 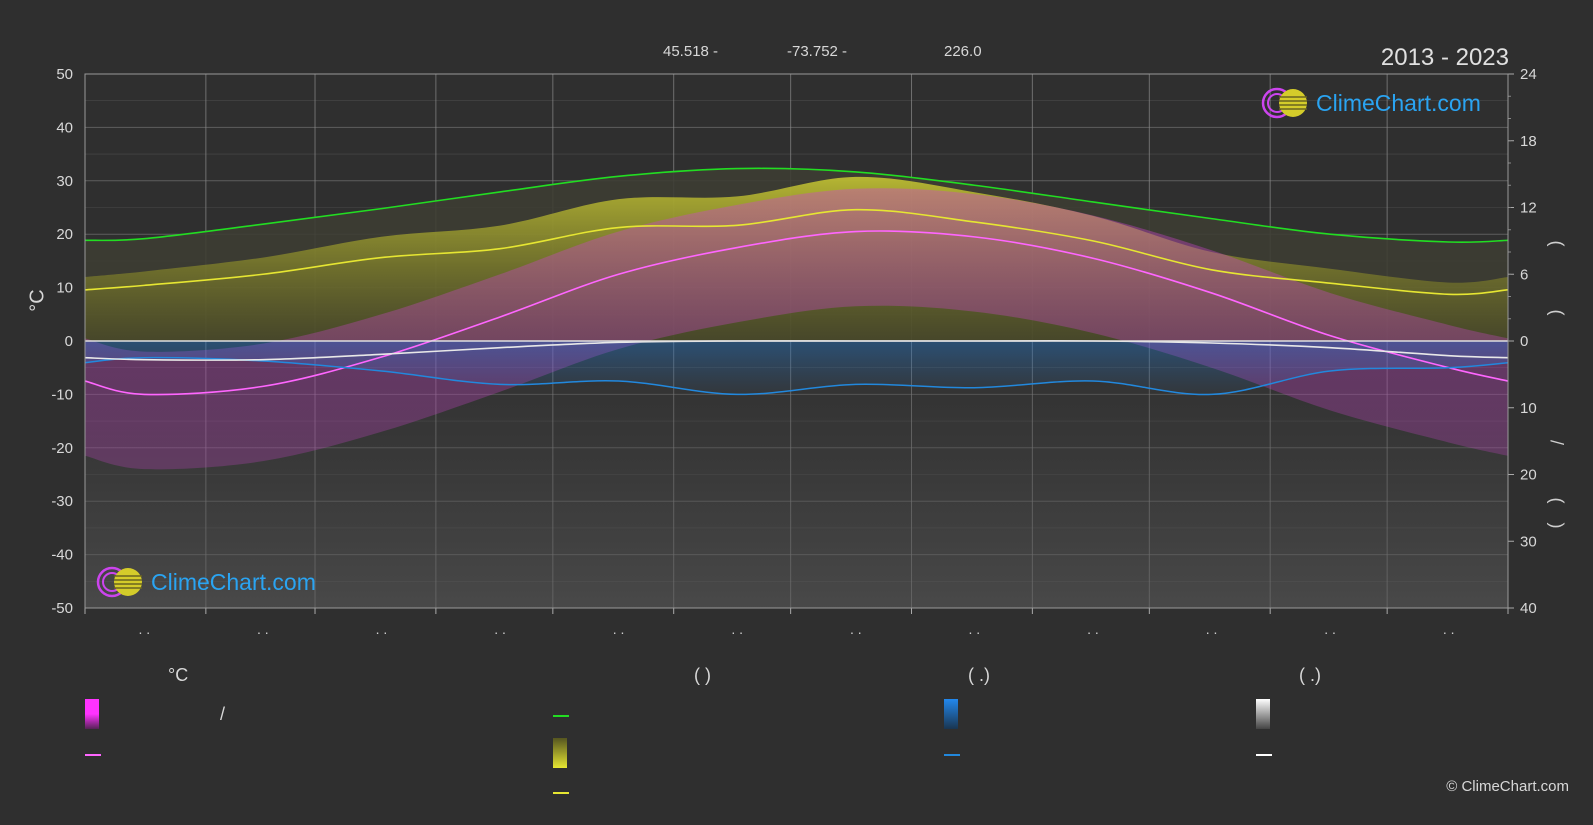 What do you see at coordinates (1310, 675) in the screenshot?
I see `legend-snow-title: ( .)` at bounding box center [1310, 675].